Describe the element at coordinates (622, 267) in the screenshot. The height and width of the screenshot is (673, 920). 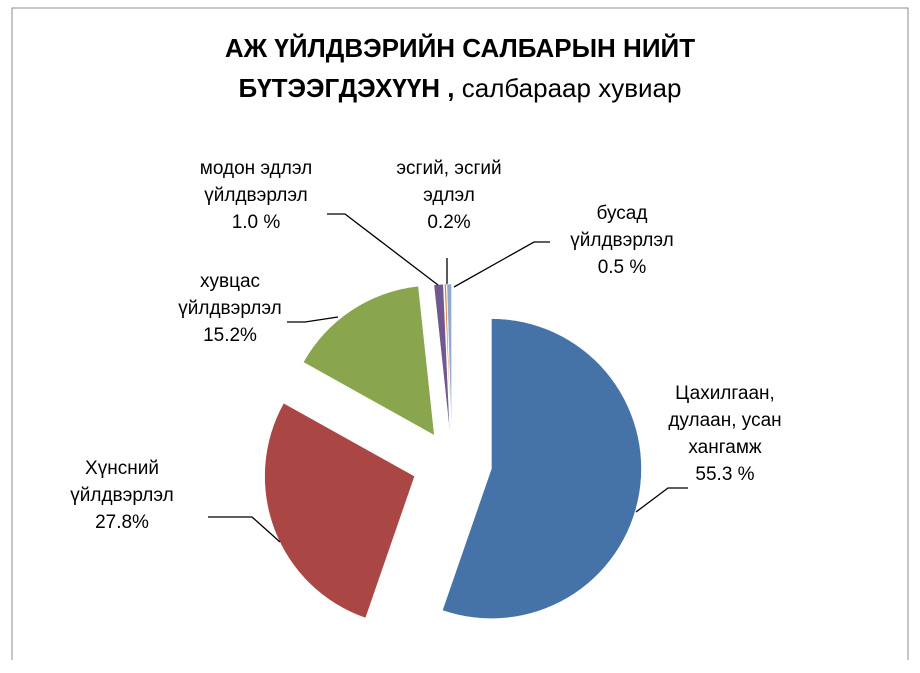
I see `value-label: 0.5 %` at that location.